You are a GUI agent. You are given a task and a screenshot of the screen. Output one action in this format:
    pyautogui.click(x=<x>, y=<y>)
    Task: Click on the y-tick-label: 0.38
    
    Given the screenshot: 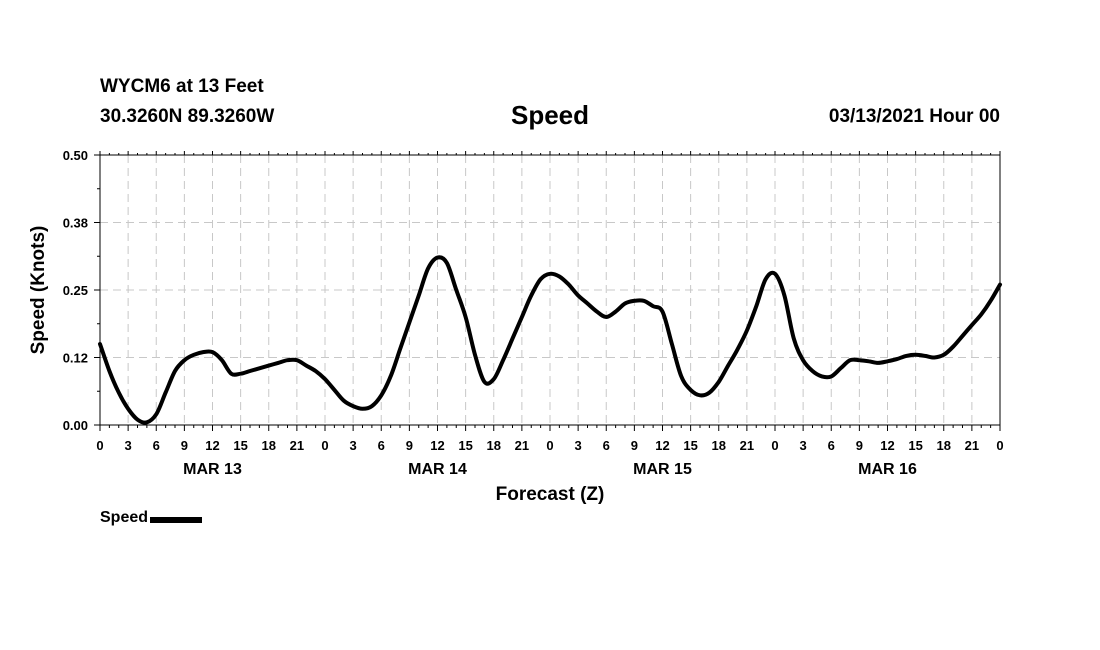 What is the action you would take?
    pyautogui.click(x=75, y=223)
    